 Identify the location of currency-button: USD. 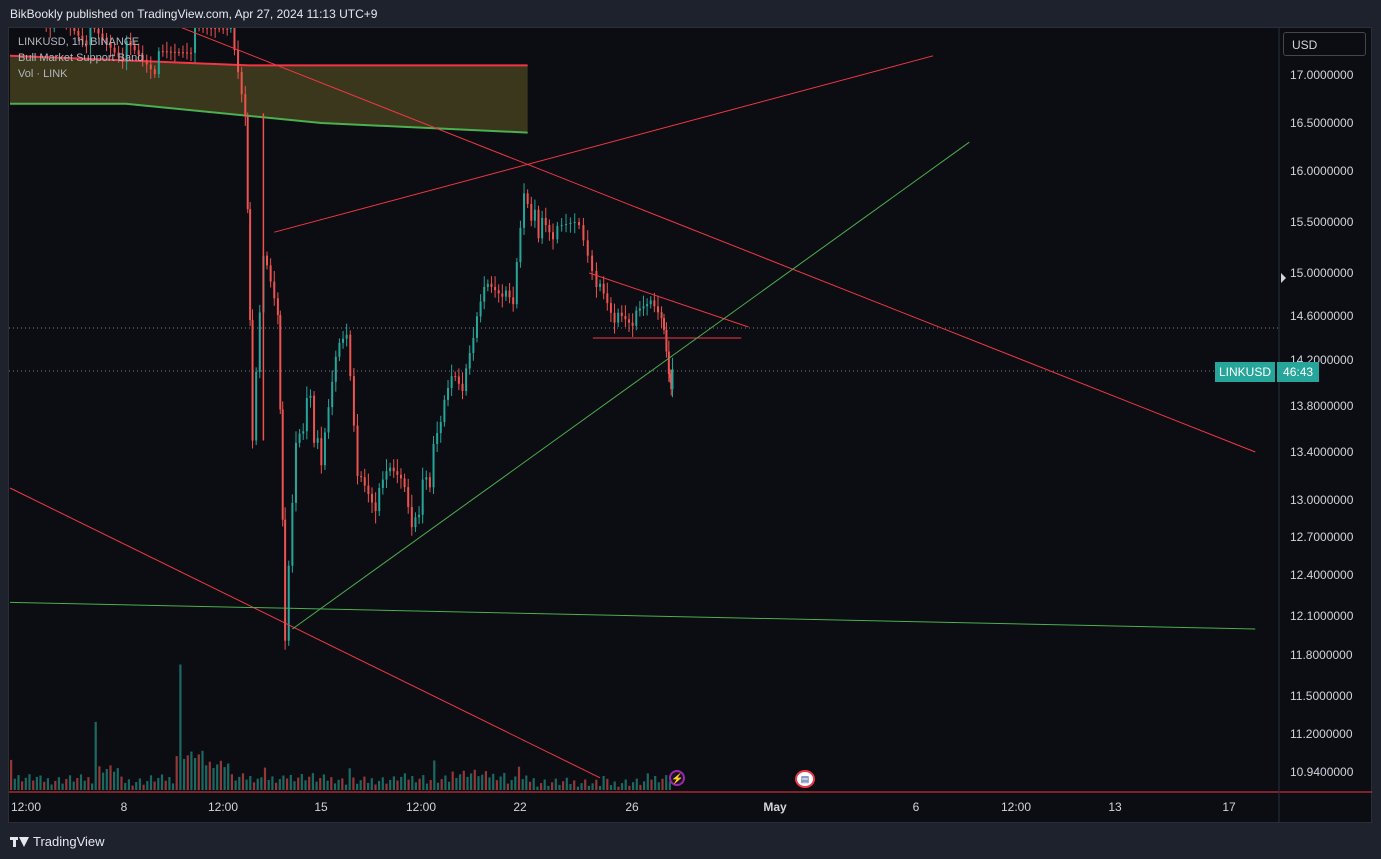
(1324, 44).